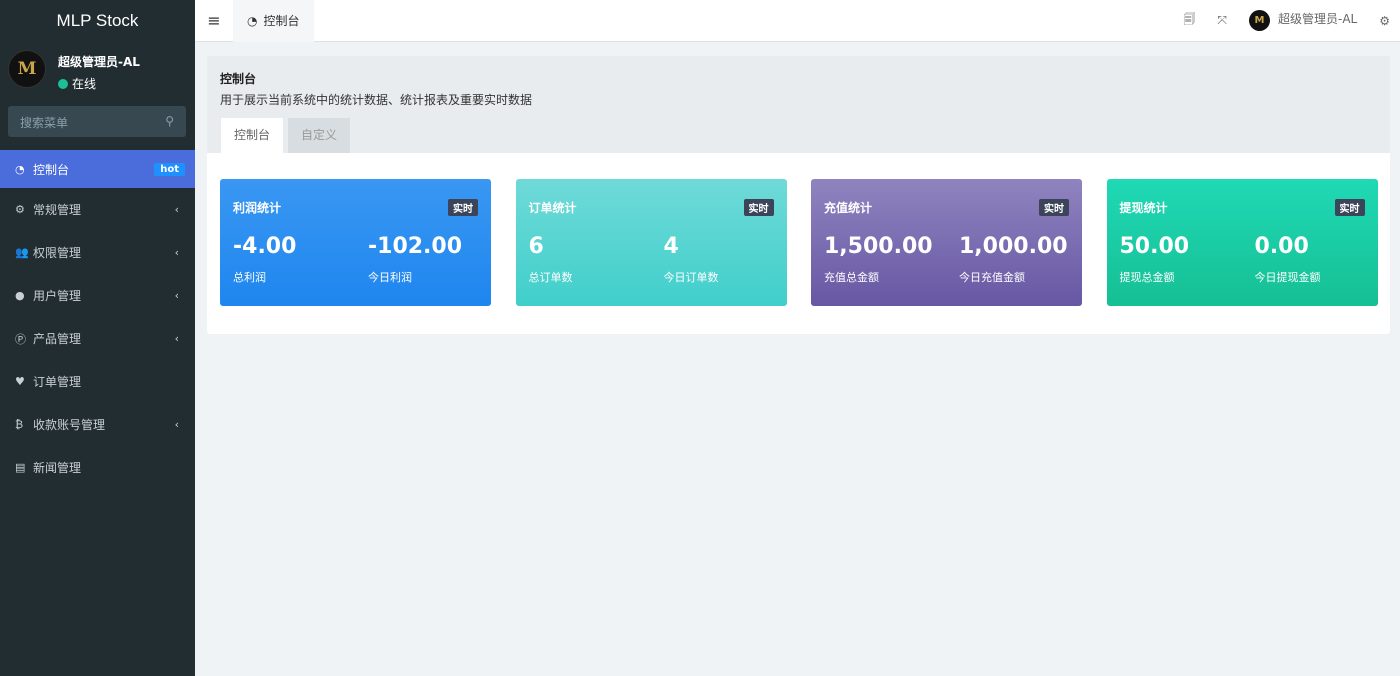  Describe the element at coordinates (671, 246) in the screenshot. I see `today-value: 4` at that location.